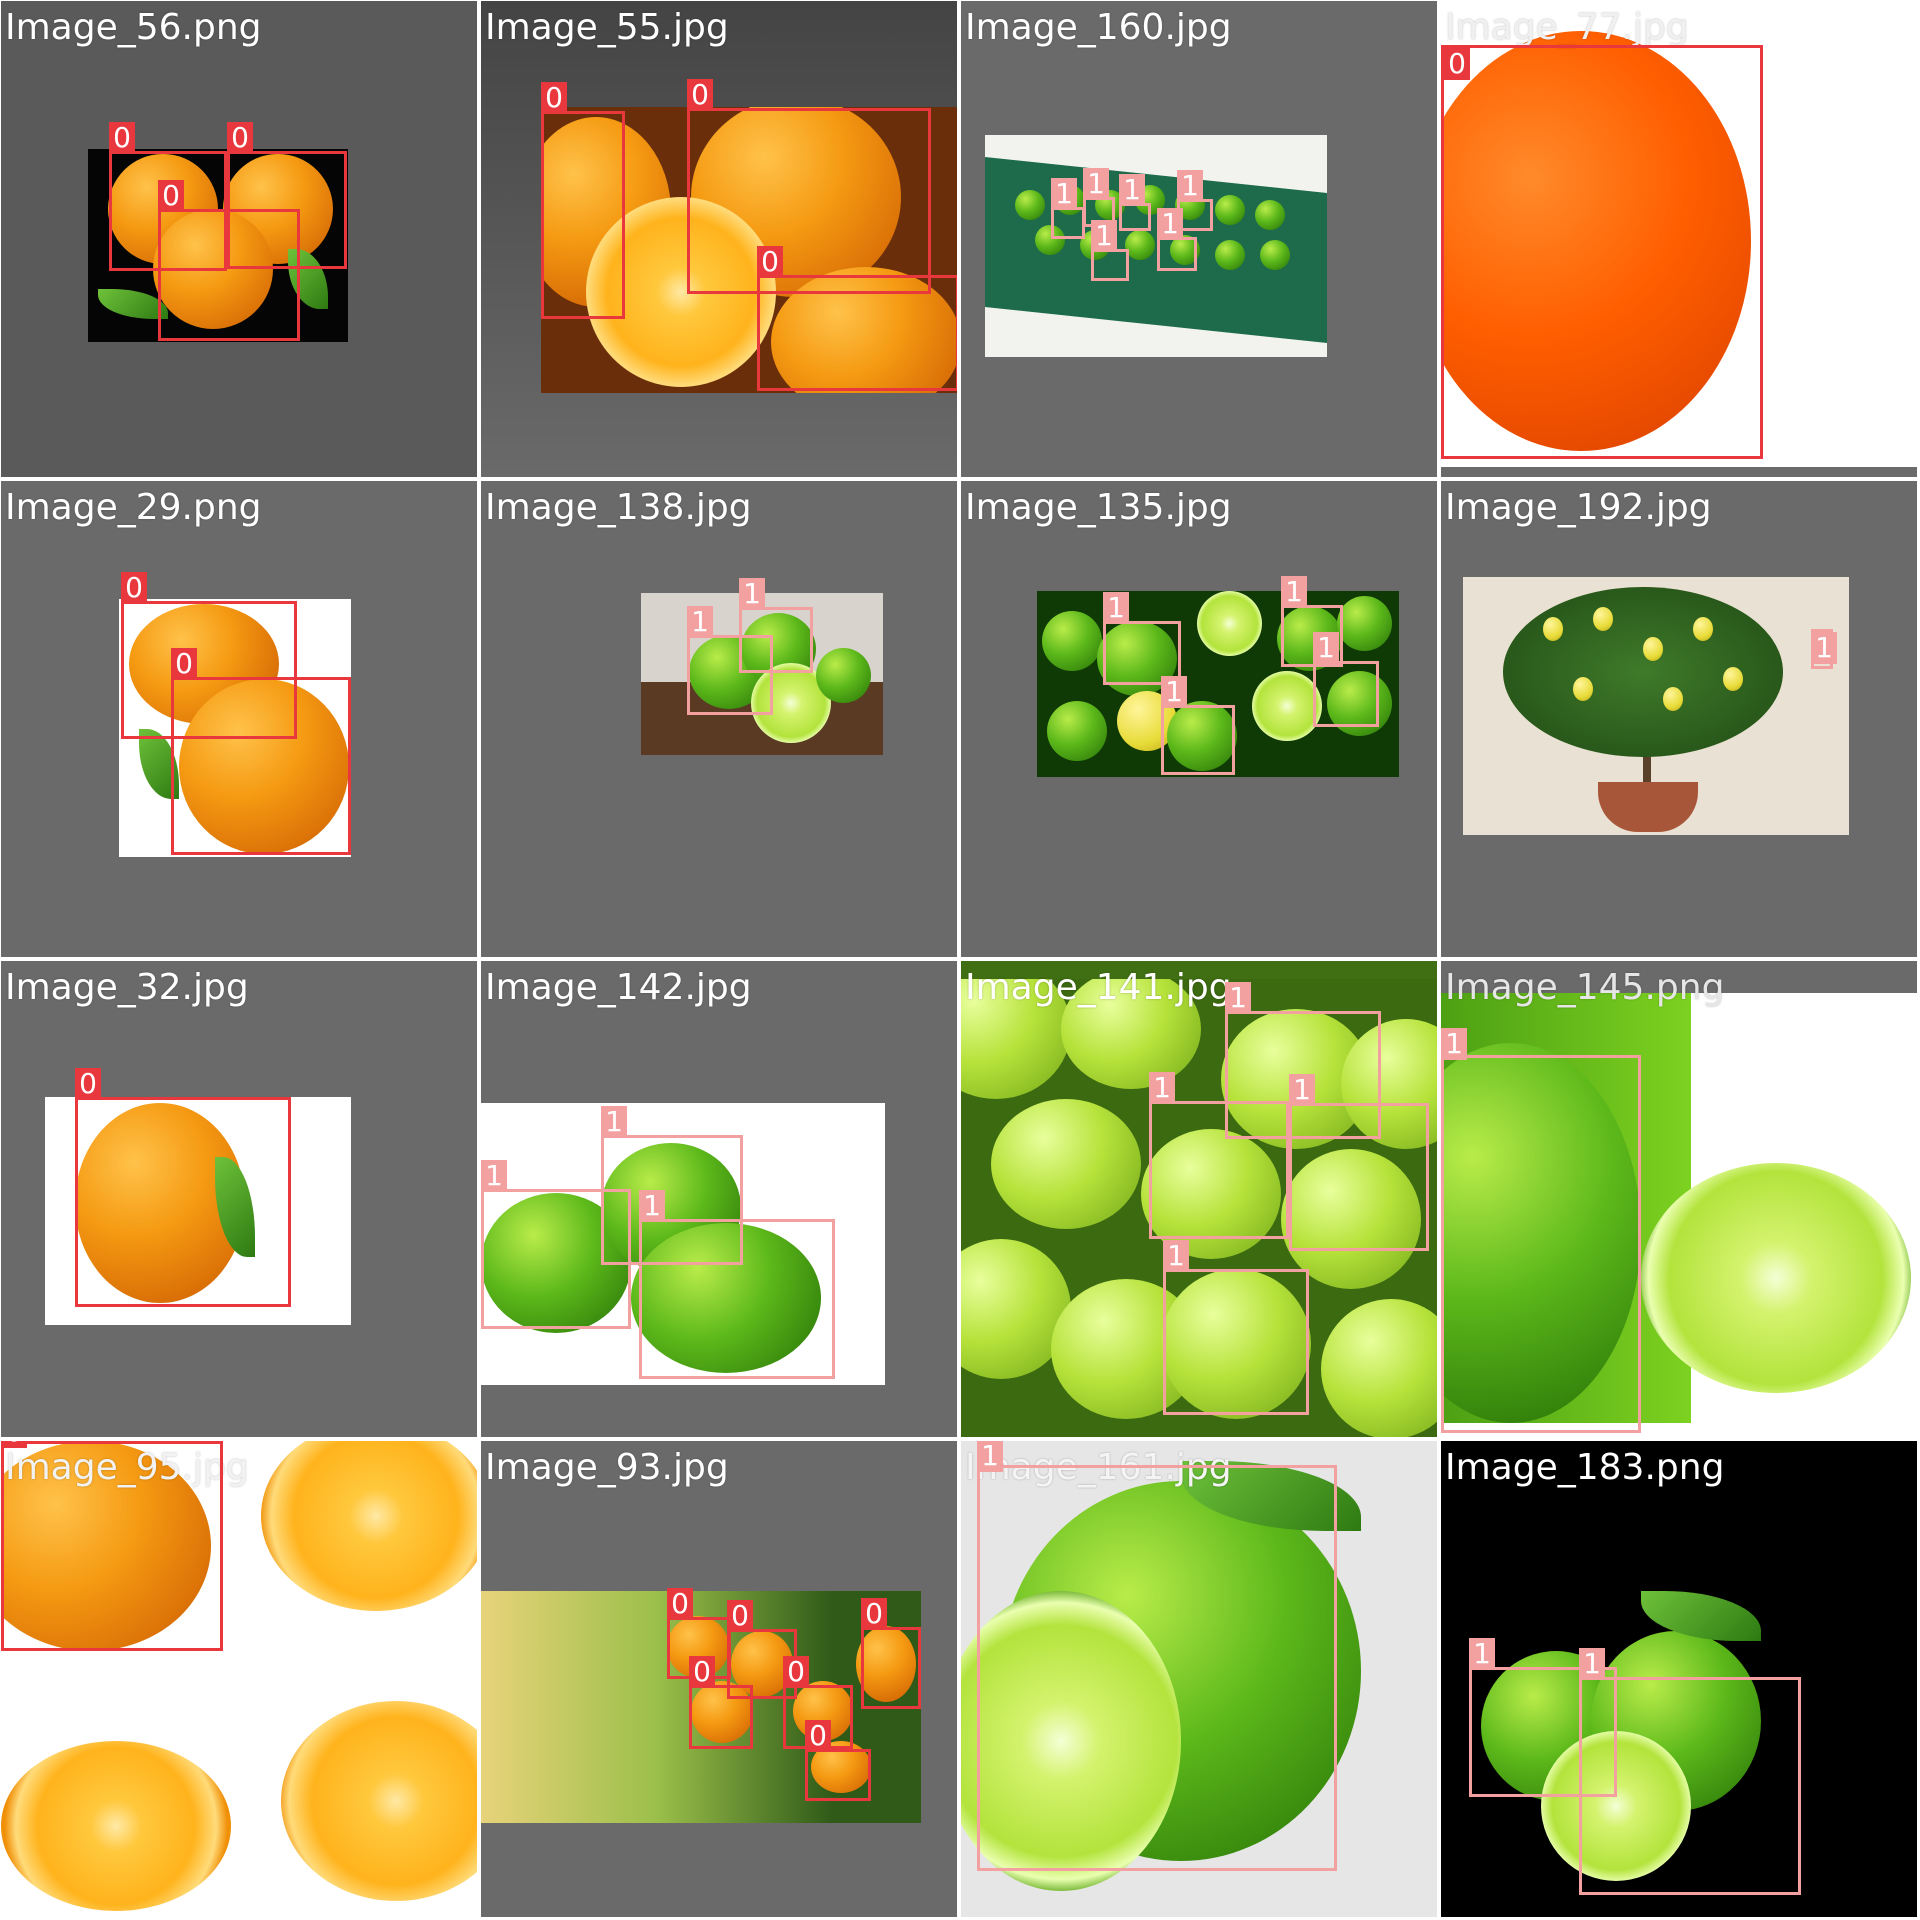  What do you see at coordinates (127, 1467) in the screenshot?
I see `tile-title: Image_95.jpg` at bounding box center [127, 1467].